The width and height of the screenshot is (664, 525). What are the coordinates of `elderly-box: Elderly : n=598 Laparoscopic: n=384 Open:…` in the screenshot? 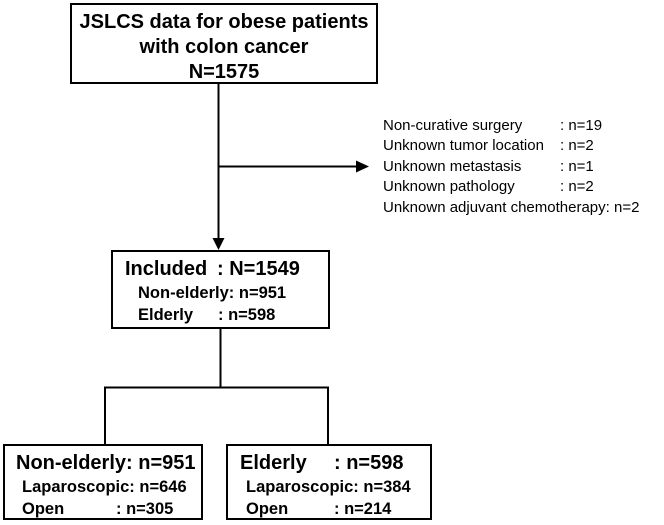 It's located at (329, 482).